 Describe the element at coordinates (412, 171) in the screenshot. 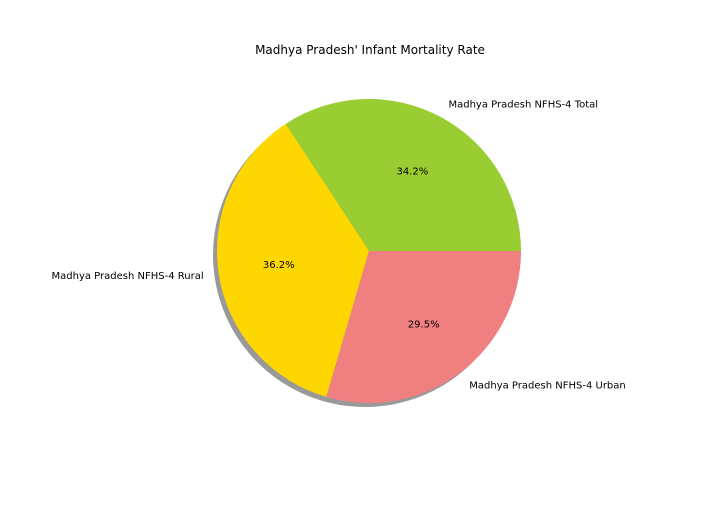

I see `slice-percent-madhya-pradesh-nfhs-4-total: 34.2%` at that location.